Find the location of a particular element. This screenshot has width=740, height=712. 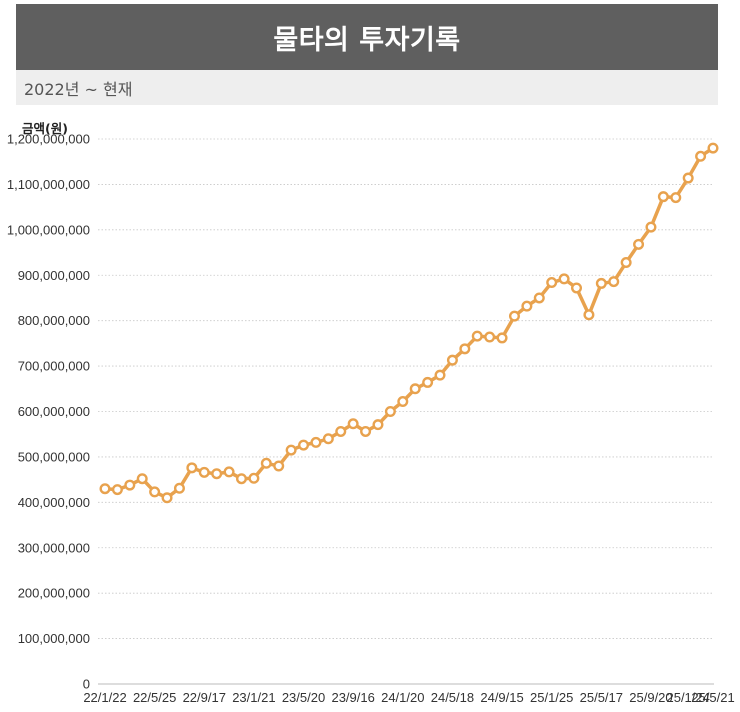

chart-title-bar: 물타의 투자기록 is located at coordinates (367, 37).